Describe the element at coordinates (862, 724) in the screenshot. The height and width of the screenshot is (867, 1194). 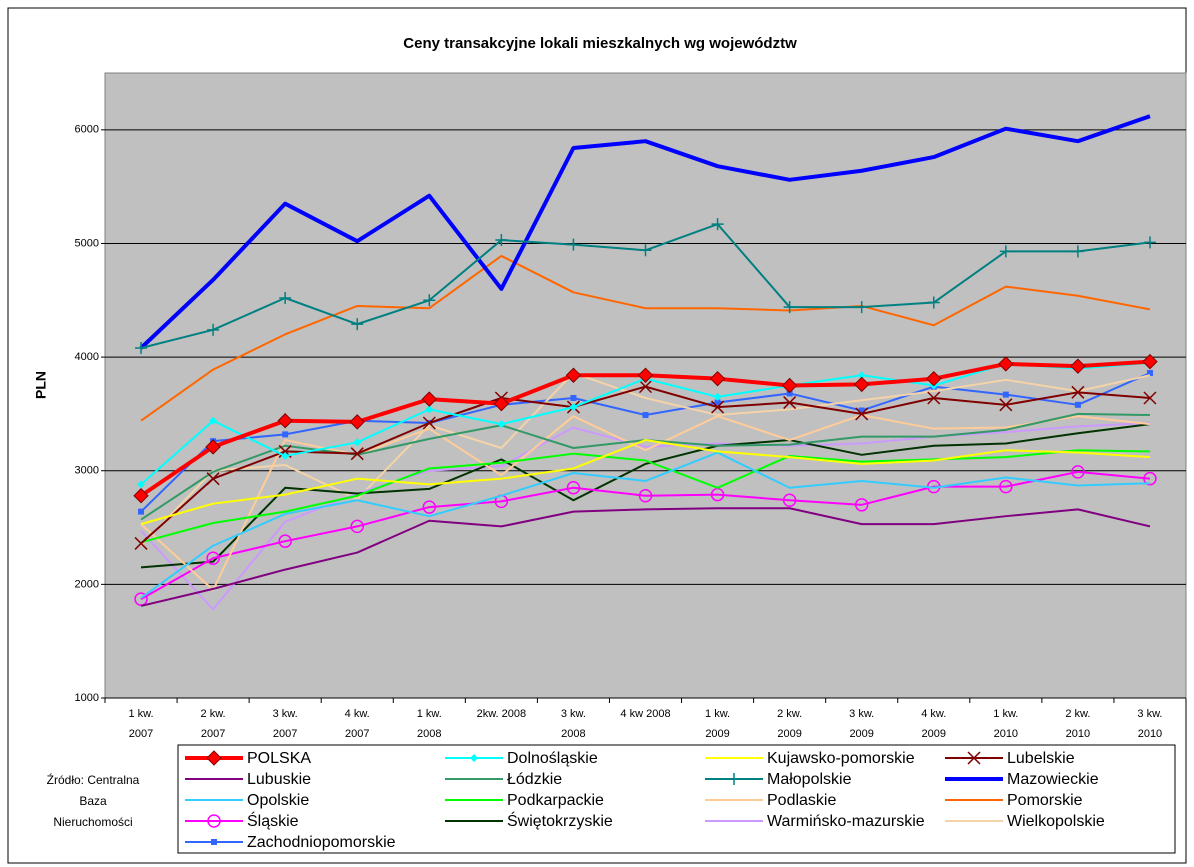
I see `x-tick-label: 3 kw. 2009` at that location.